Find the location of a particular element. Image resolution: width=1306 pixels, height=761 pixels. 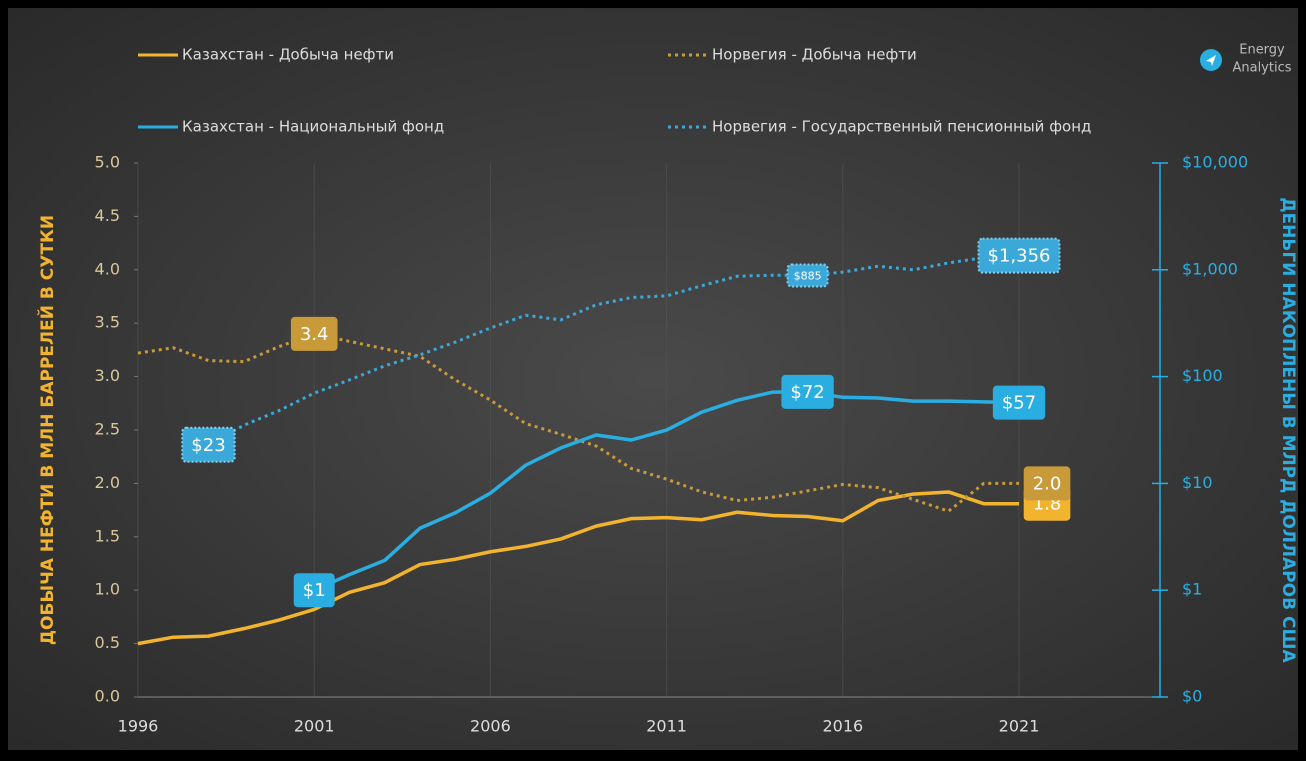

y2-axis-title: ДЕНЬГИ НАКОПЛЕНЫ В МЛРД ДОЛЛАРОВ США is located at coordinates (1288, 430).